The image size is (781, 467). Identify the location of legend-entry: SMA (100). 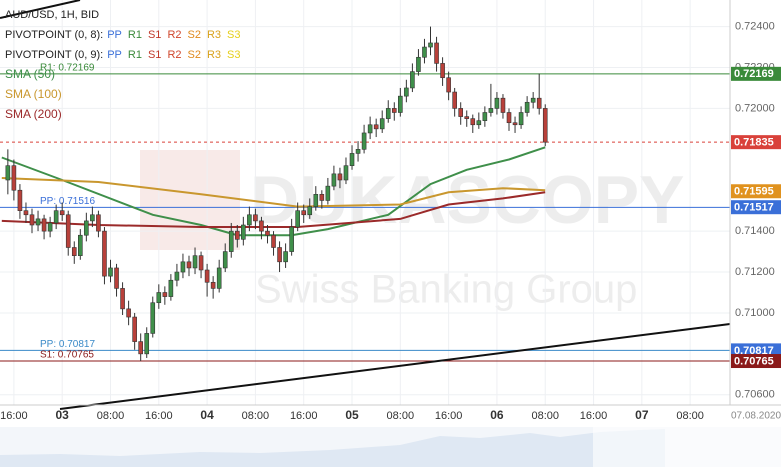
(33, 94).